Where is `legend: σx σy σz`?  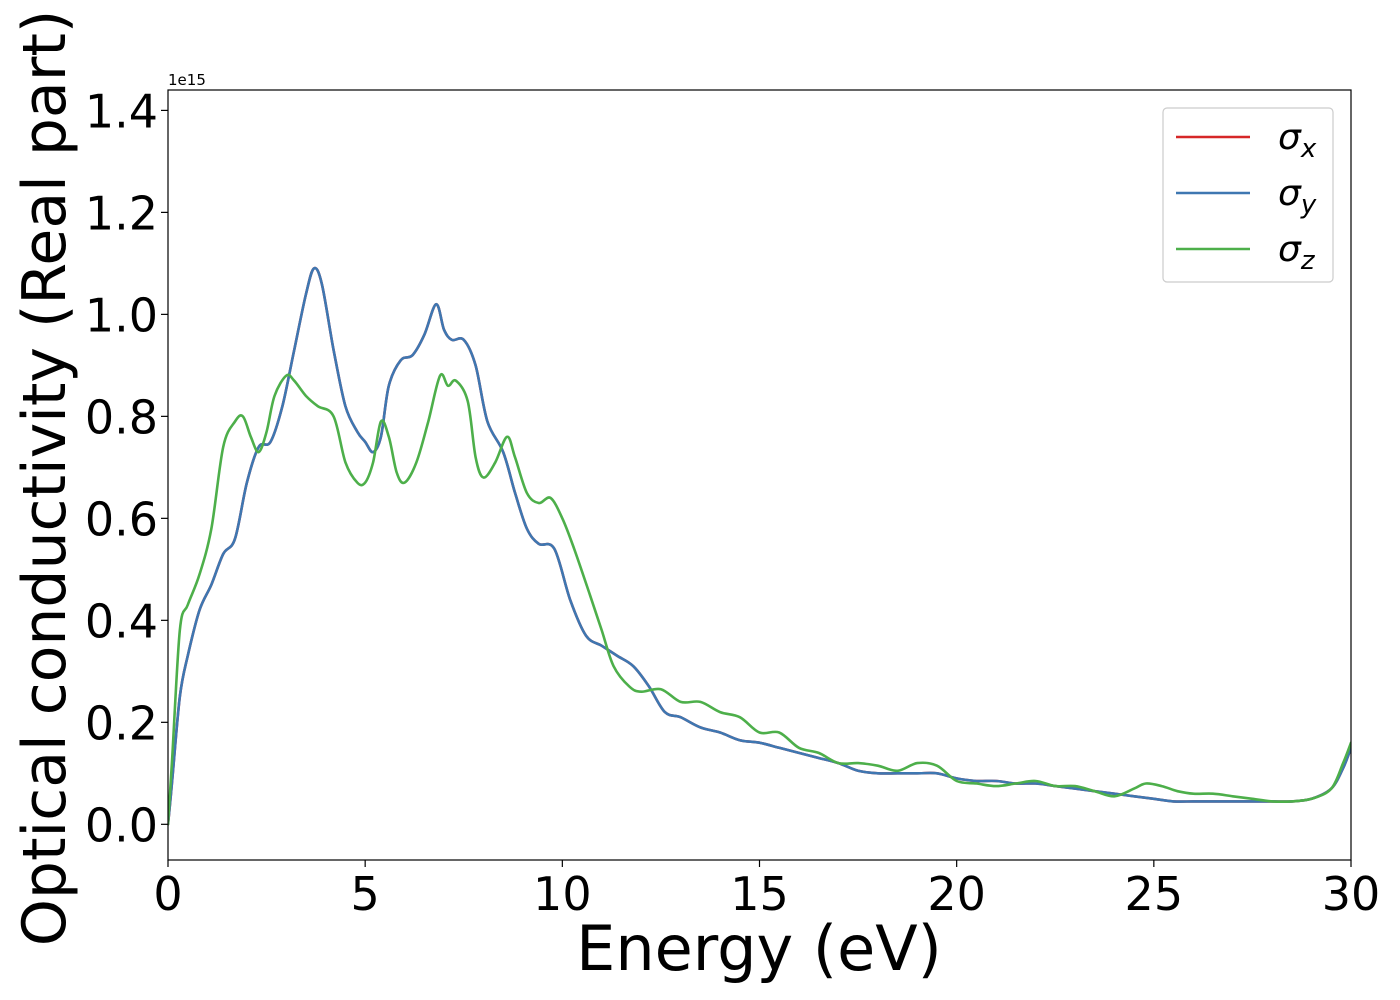 legend: σx σy σz is located at coordinates (1248, 195).